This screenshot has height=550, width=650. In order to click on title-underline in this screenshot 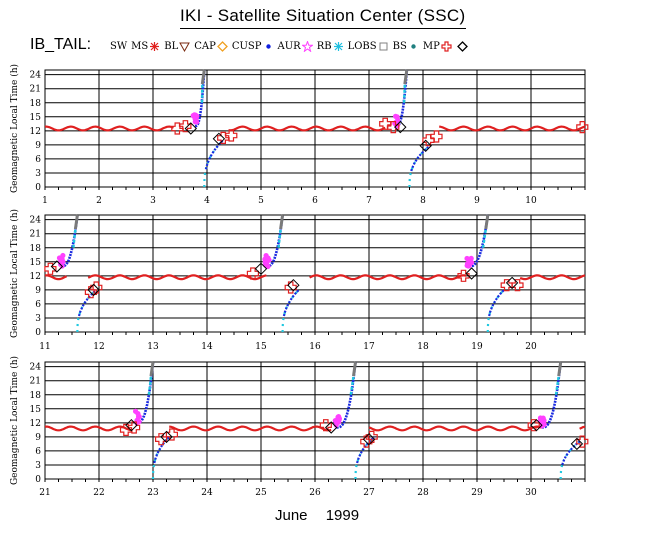, I will do `click(323, 28)`.